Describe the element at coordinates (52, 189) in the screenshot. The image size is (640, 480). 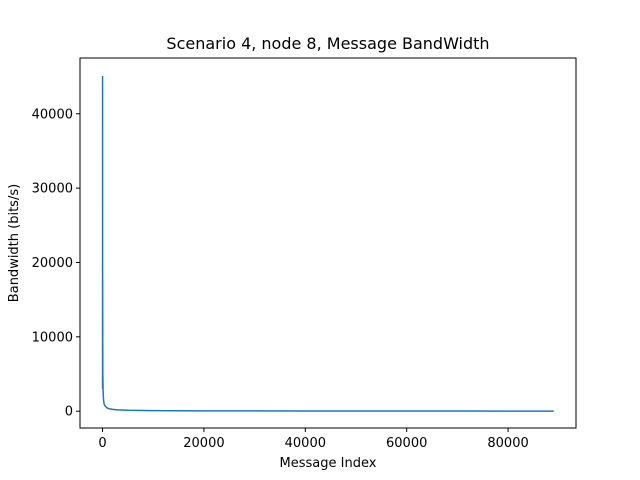
I see `y-tick-label: 30000` at that location.